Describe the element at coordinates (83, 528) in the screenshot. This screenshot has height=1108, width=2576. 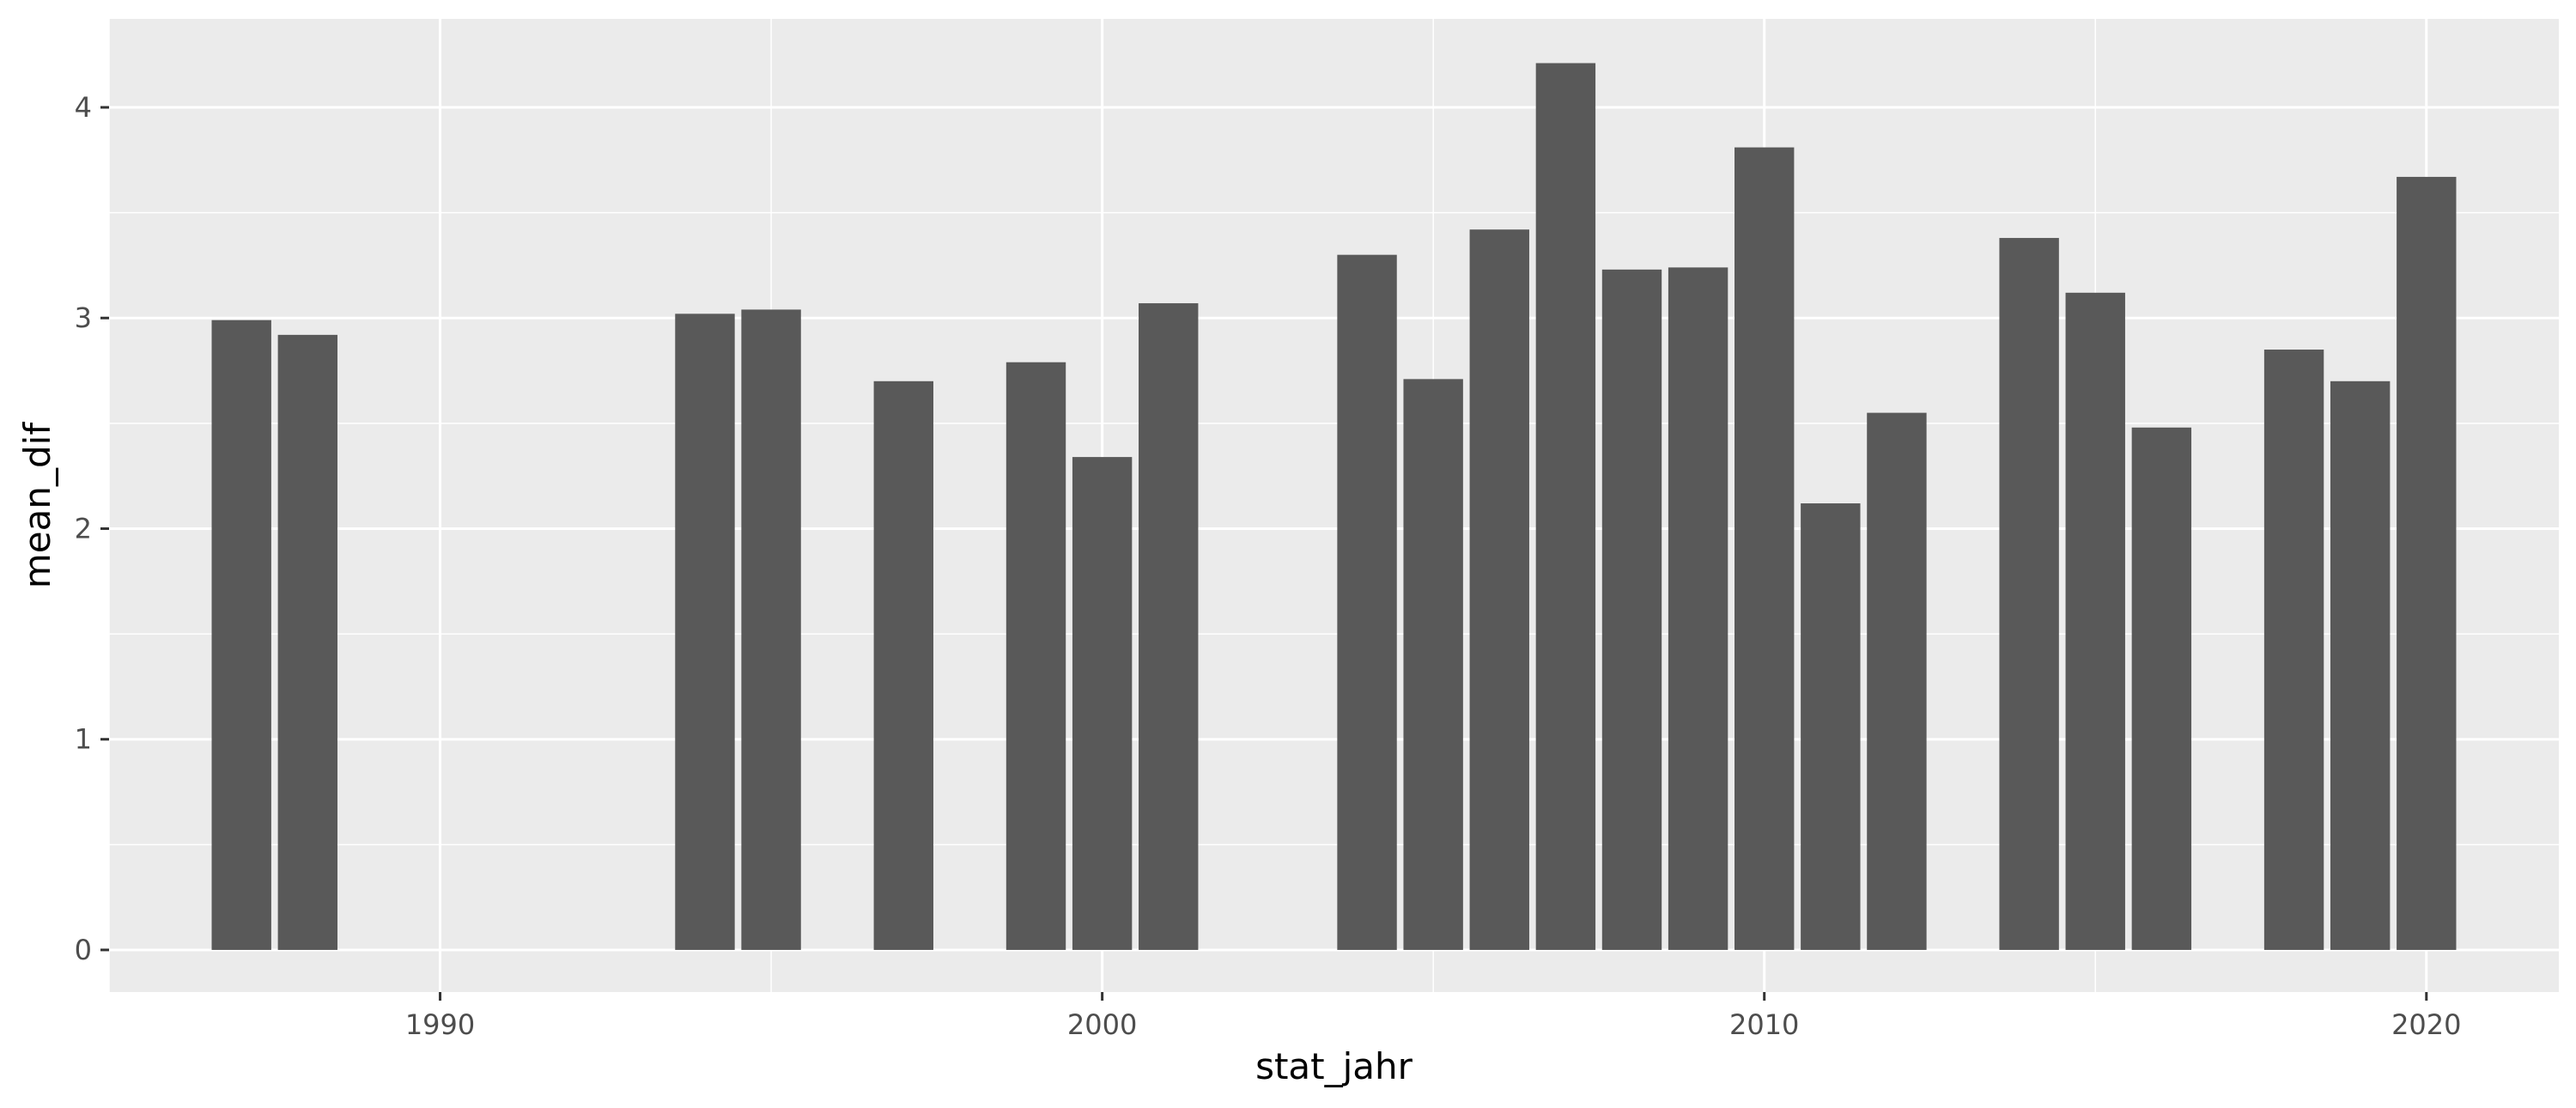
I see `y-tick-label: 2` at that location.